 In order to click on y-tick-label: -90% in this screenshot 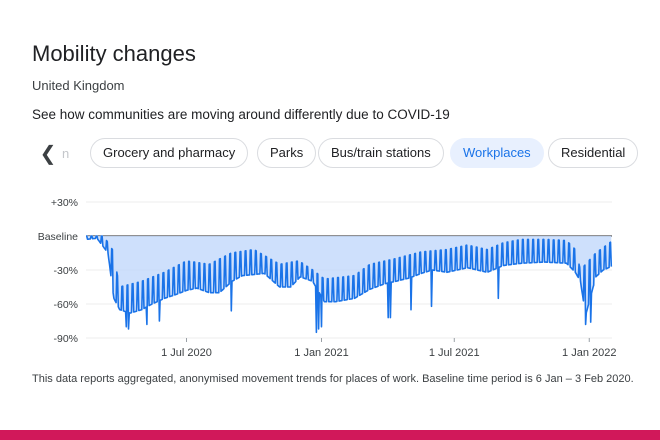, I will do `click(65, 339)`.